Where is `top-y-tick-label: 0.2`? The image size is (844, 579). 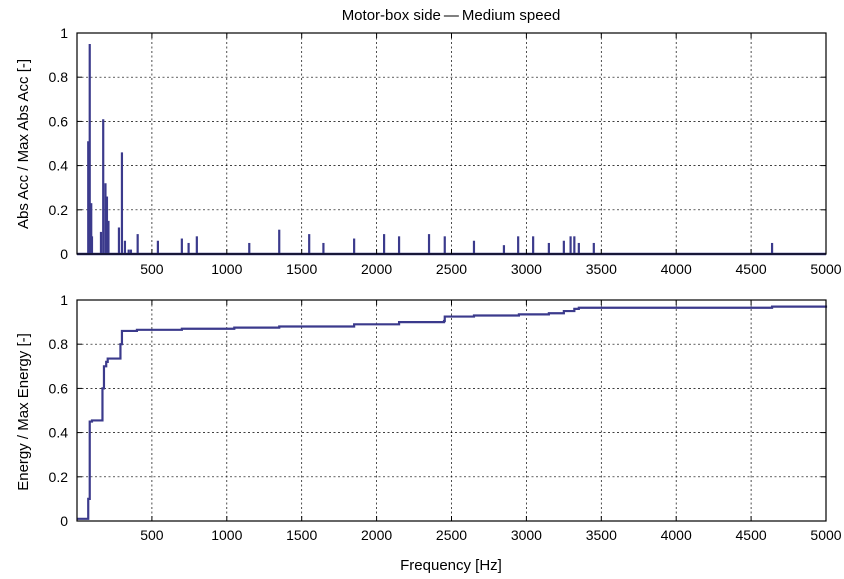
top-y-tick-label: 0.2 is located at coordinates (59, 210).